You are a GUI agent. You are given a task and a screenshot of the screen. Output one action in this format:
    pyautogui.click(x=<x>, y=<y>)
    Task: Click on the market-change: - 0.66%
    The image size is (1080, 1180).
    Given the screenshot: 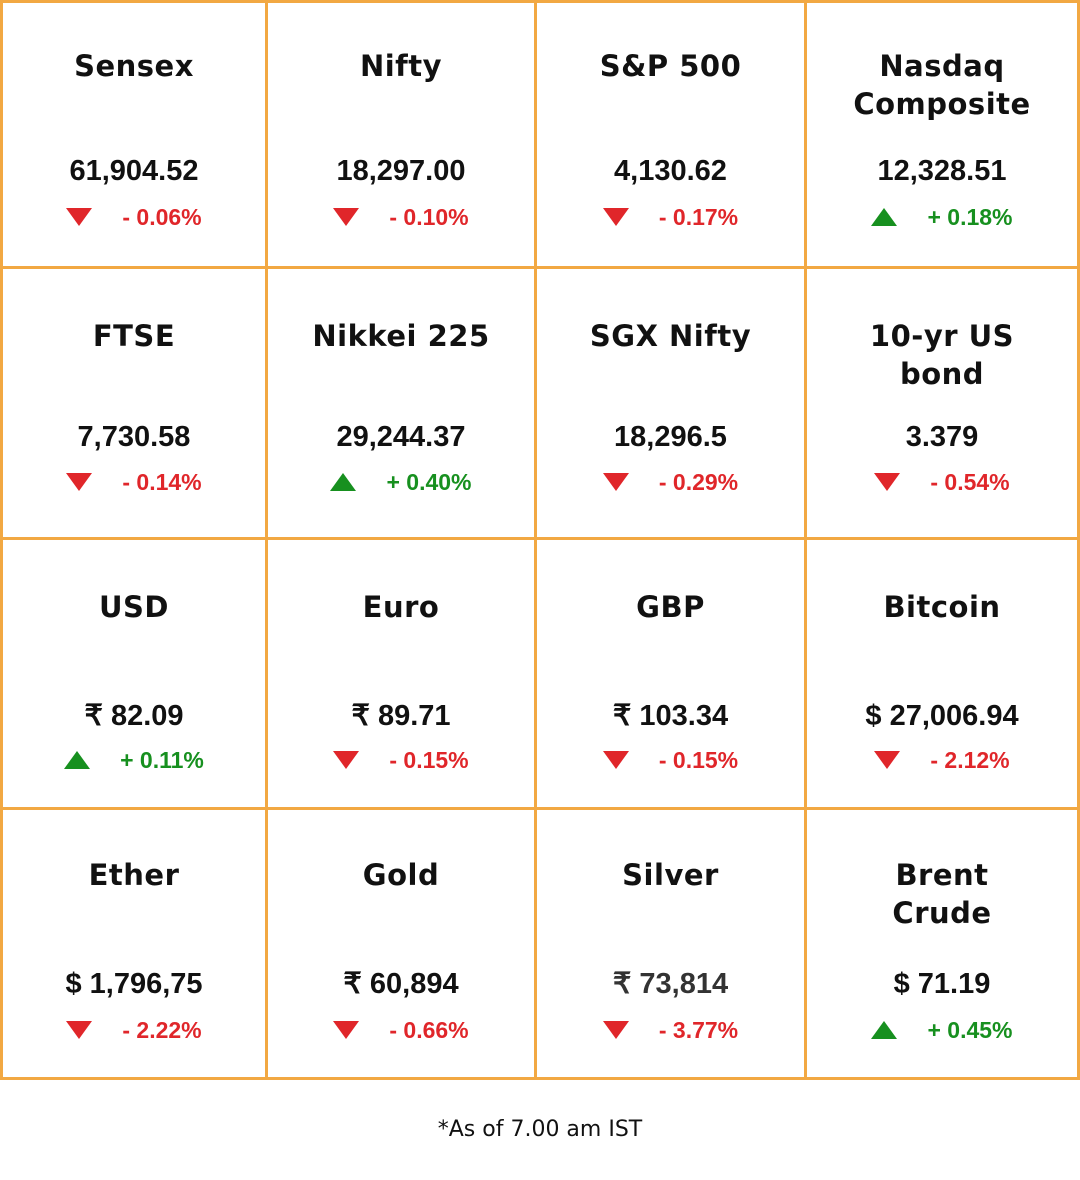 What is the action you would take?
    pyautogui.click(x=401, y=1030)
    